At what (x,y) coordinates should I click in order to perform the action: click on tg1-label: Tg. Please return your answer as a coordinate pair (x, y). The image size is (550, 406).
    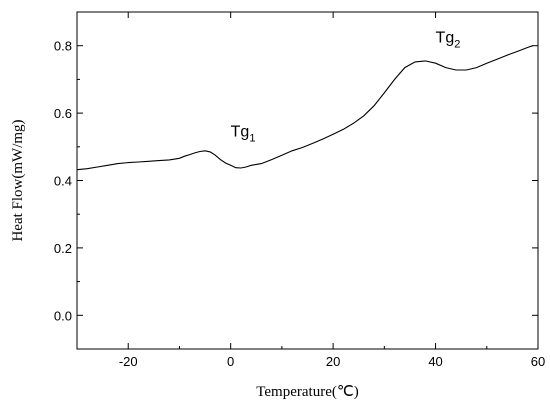
    Looking at the image, I should click on (240, 132).